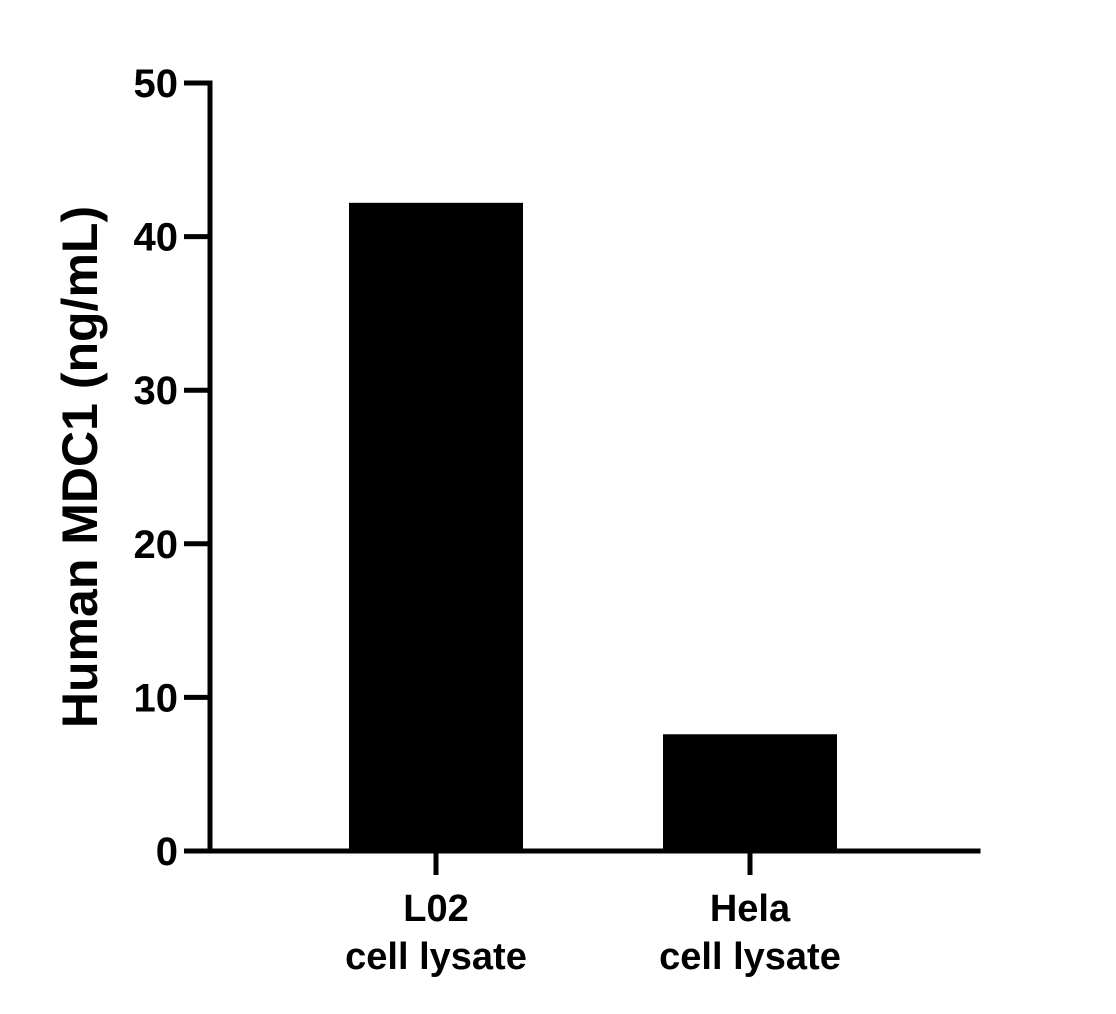 This screenshot has width=1116, height=1014. I want to click on x-tick-label: Hela, so click(750, 909).